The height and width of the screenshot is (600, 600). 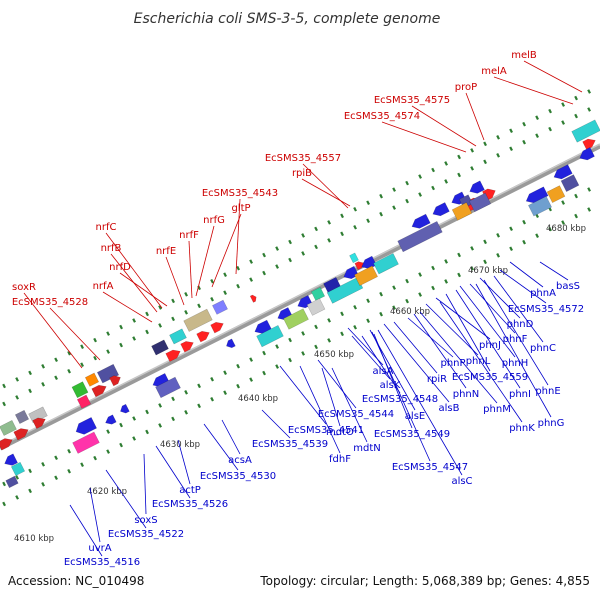 I want to click on gene-label: EcSMS35_4543, so click(x=240, y=193).